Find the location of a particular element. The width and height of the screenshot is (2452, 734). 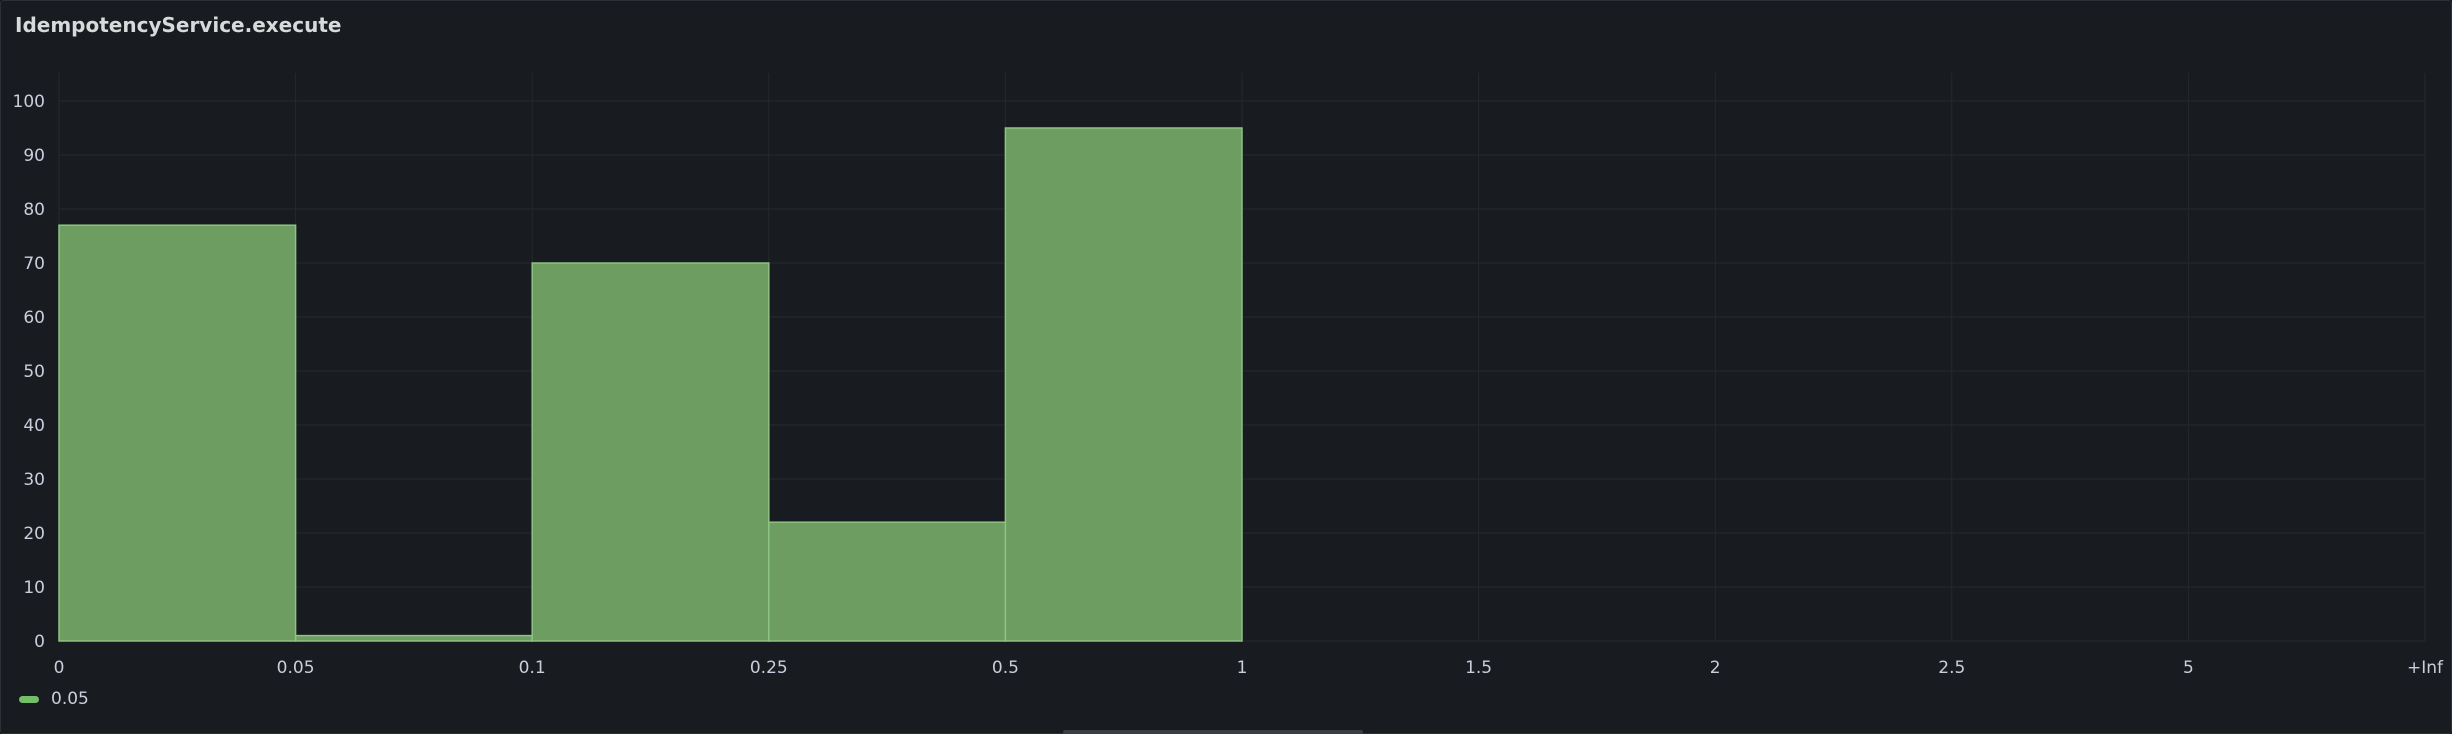

panel-title: IdempotencyService.execute is located at coordinates (178, 25).